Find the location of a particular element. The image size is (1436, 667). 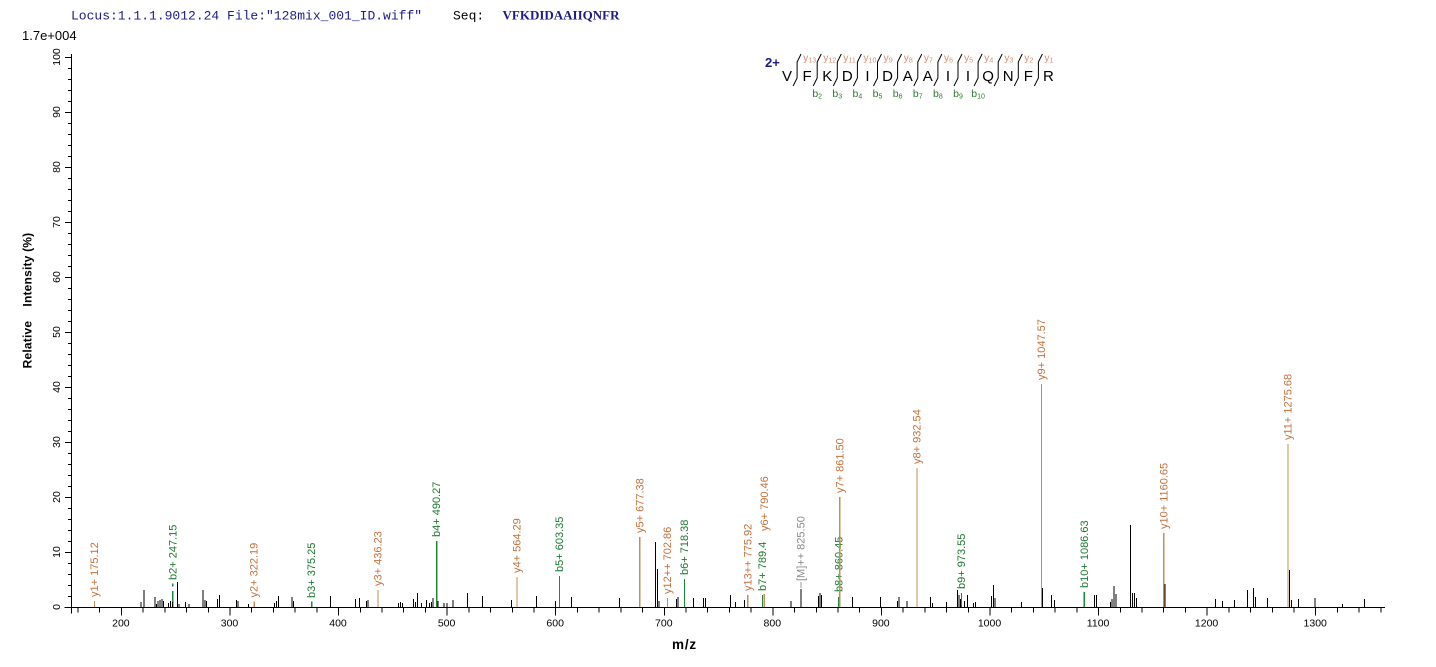

svg-text: 70 is located at coordinates (57, 222).